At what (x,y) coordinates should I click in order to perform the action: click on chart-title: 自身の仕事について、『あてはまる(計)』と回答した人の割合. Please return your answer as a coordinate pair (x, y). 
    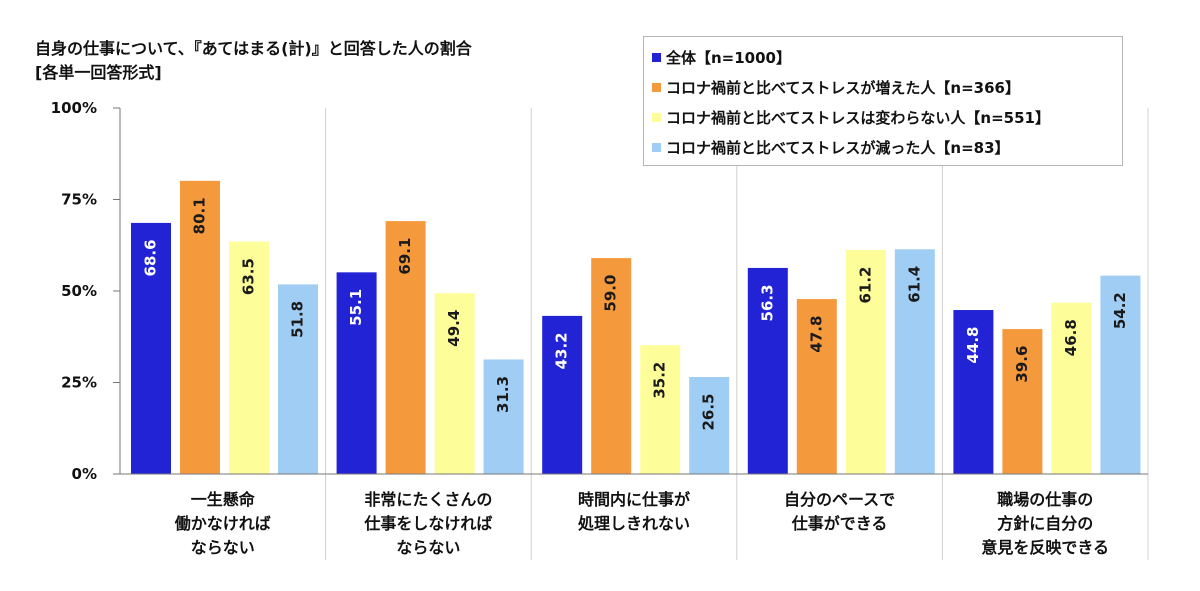
    Looking at the image, I should click on (253, 48).